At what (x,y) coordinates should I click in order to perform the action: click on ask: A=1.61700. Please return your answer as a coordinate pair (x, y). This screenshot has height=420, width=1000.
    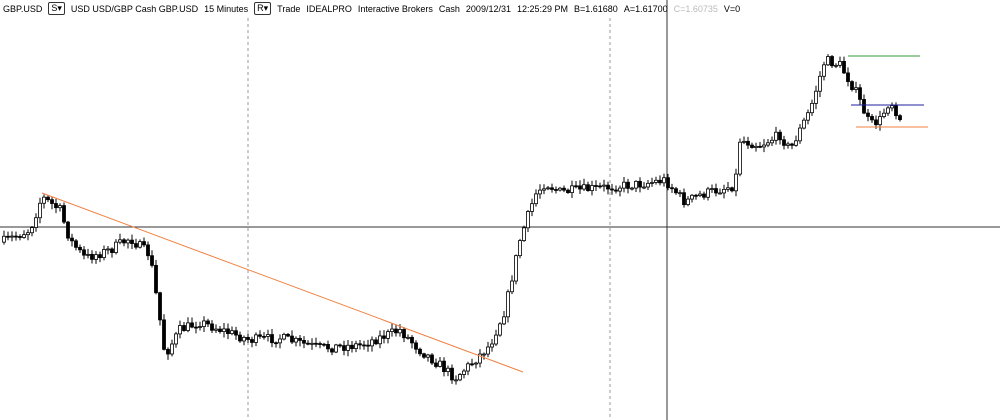
    Looking at the image, I should click on (645, 8).